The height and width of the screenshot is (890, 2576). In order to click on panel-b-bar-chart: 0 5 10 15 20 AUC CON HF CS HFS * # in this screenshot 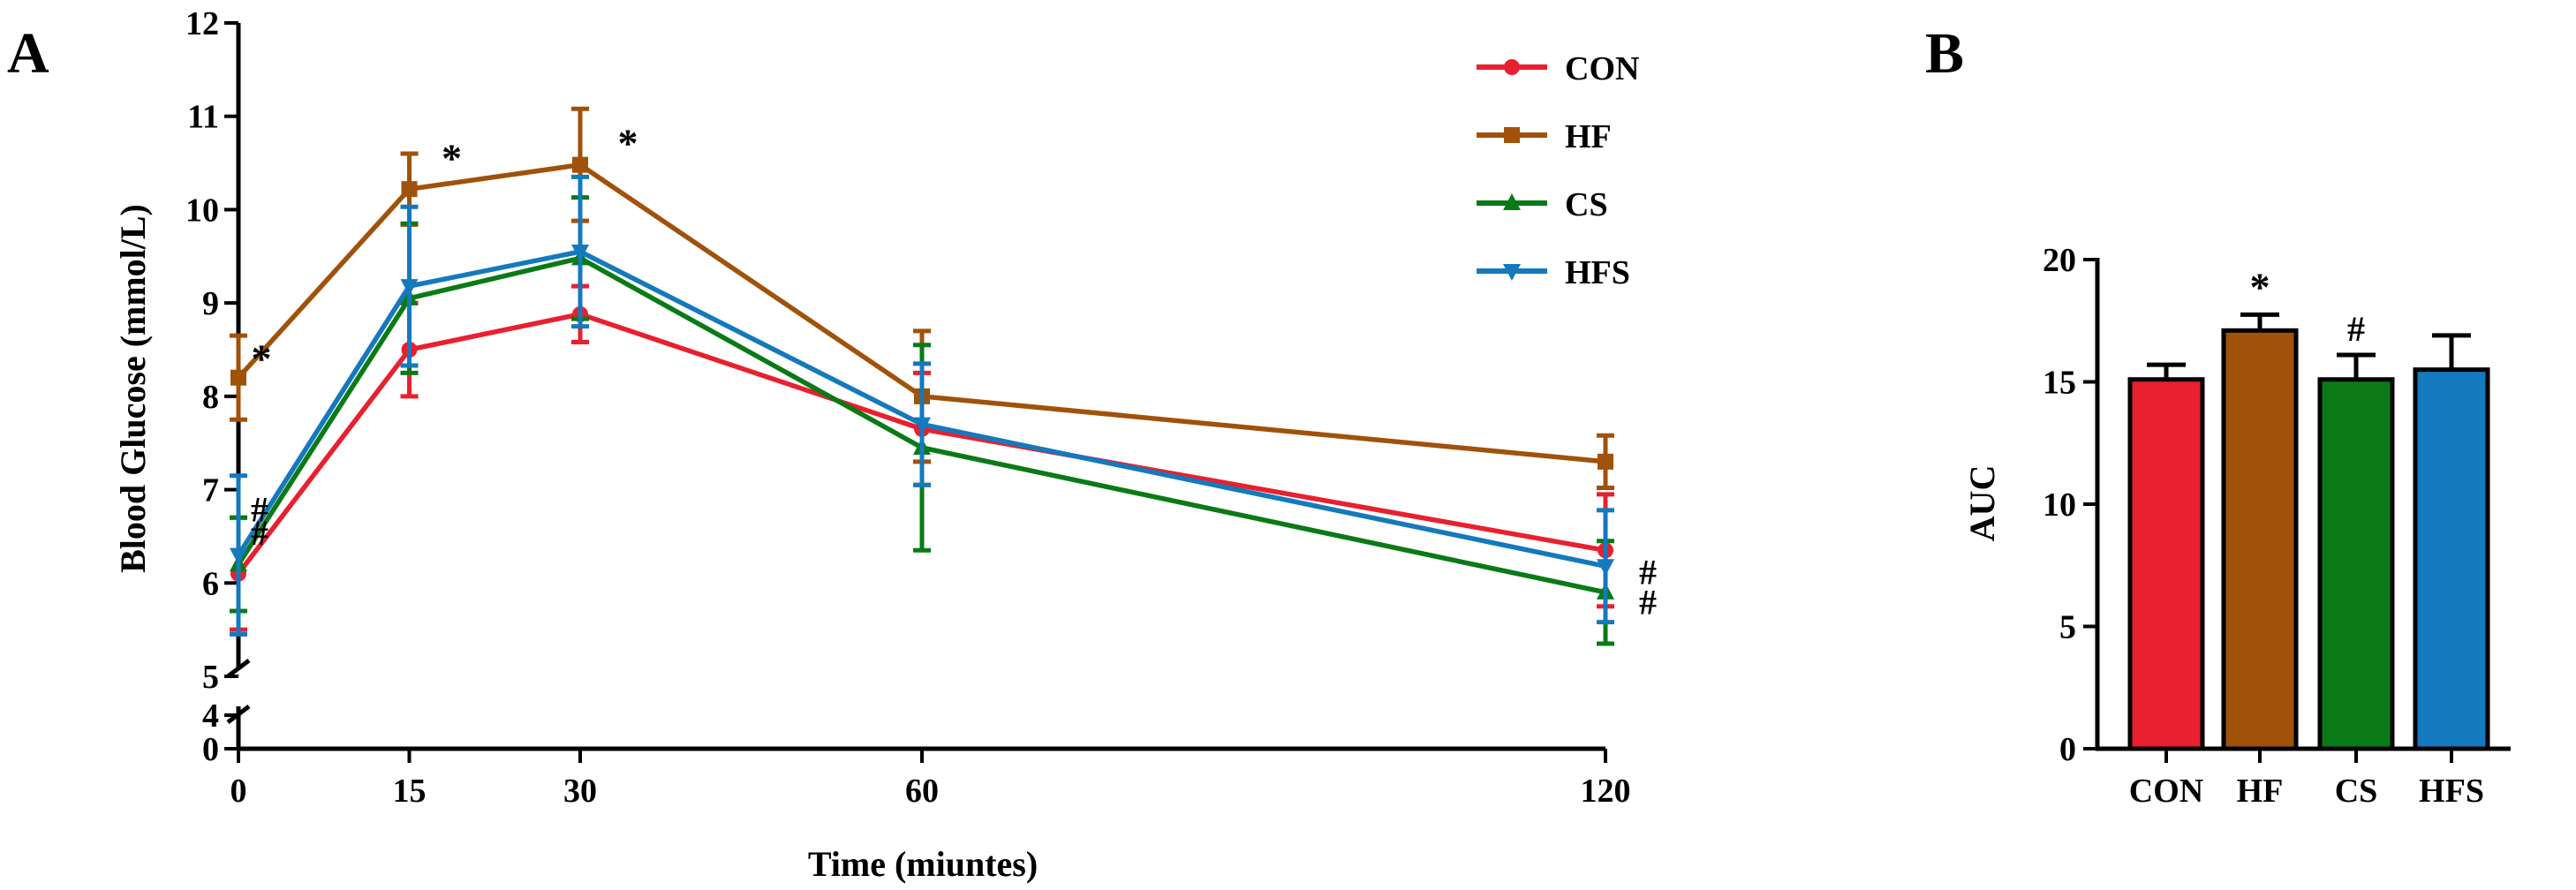, I will do `click(2236, 526)`.